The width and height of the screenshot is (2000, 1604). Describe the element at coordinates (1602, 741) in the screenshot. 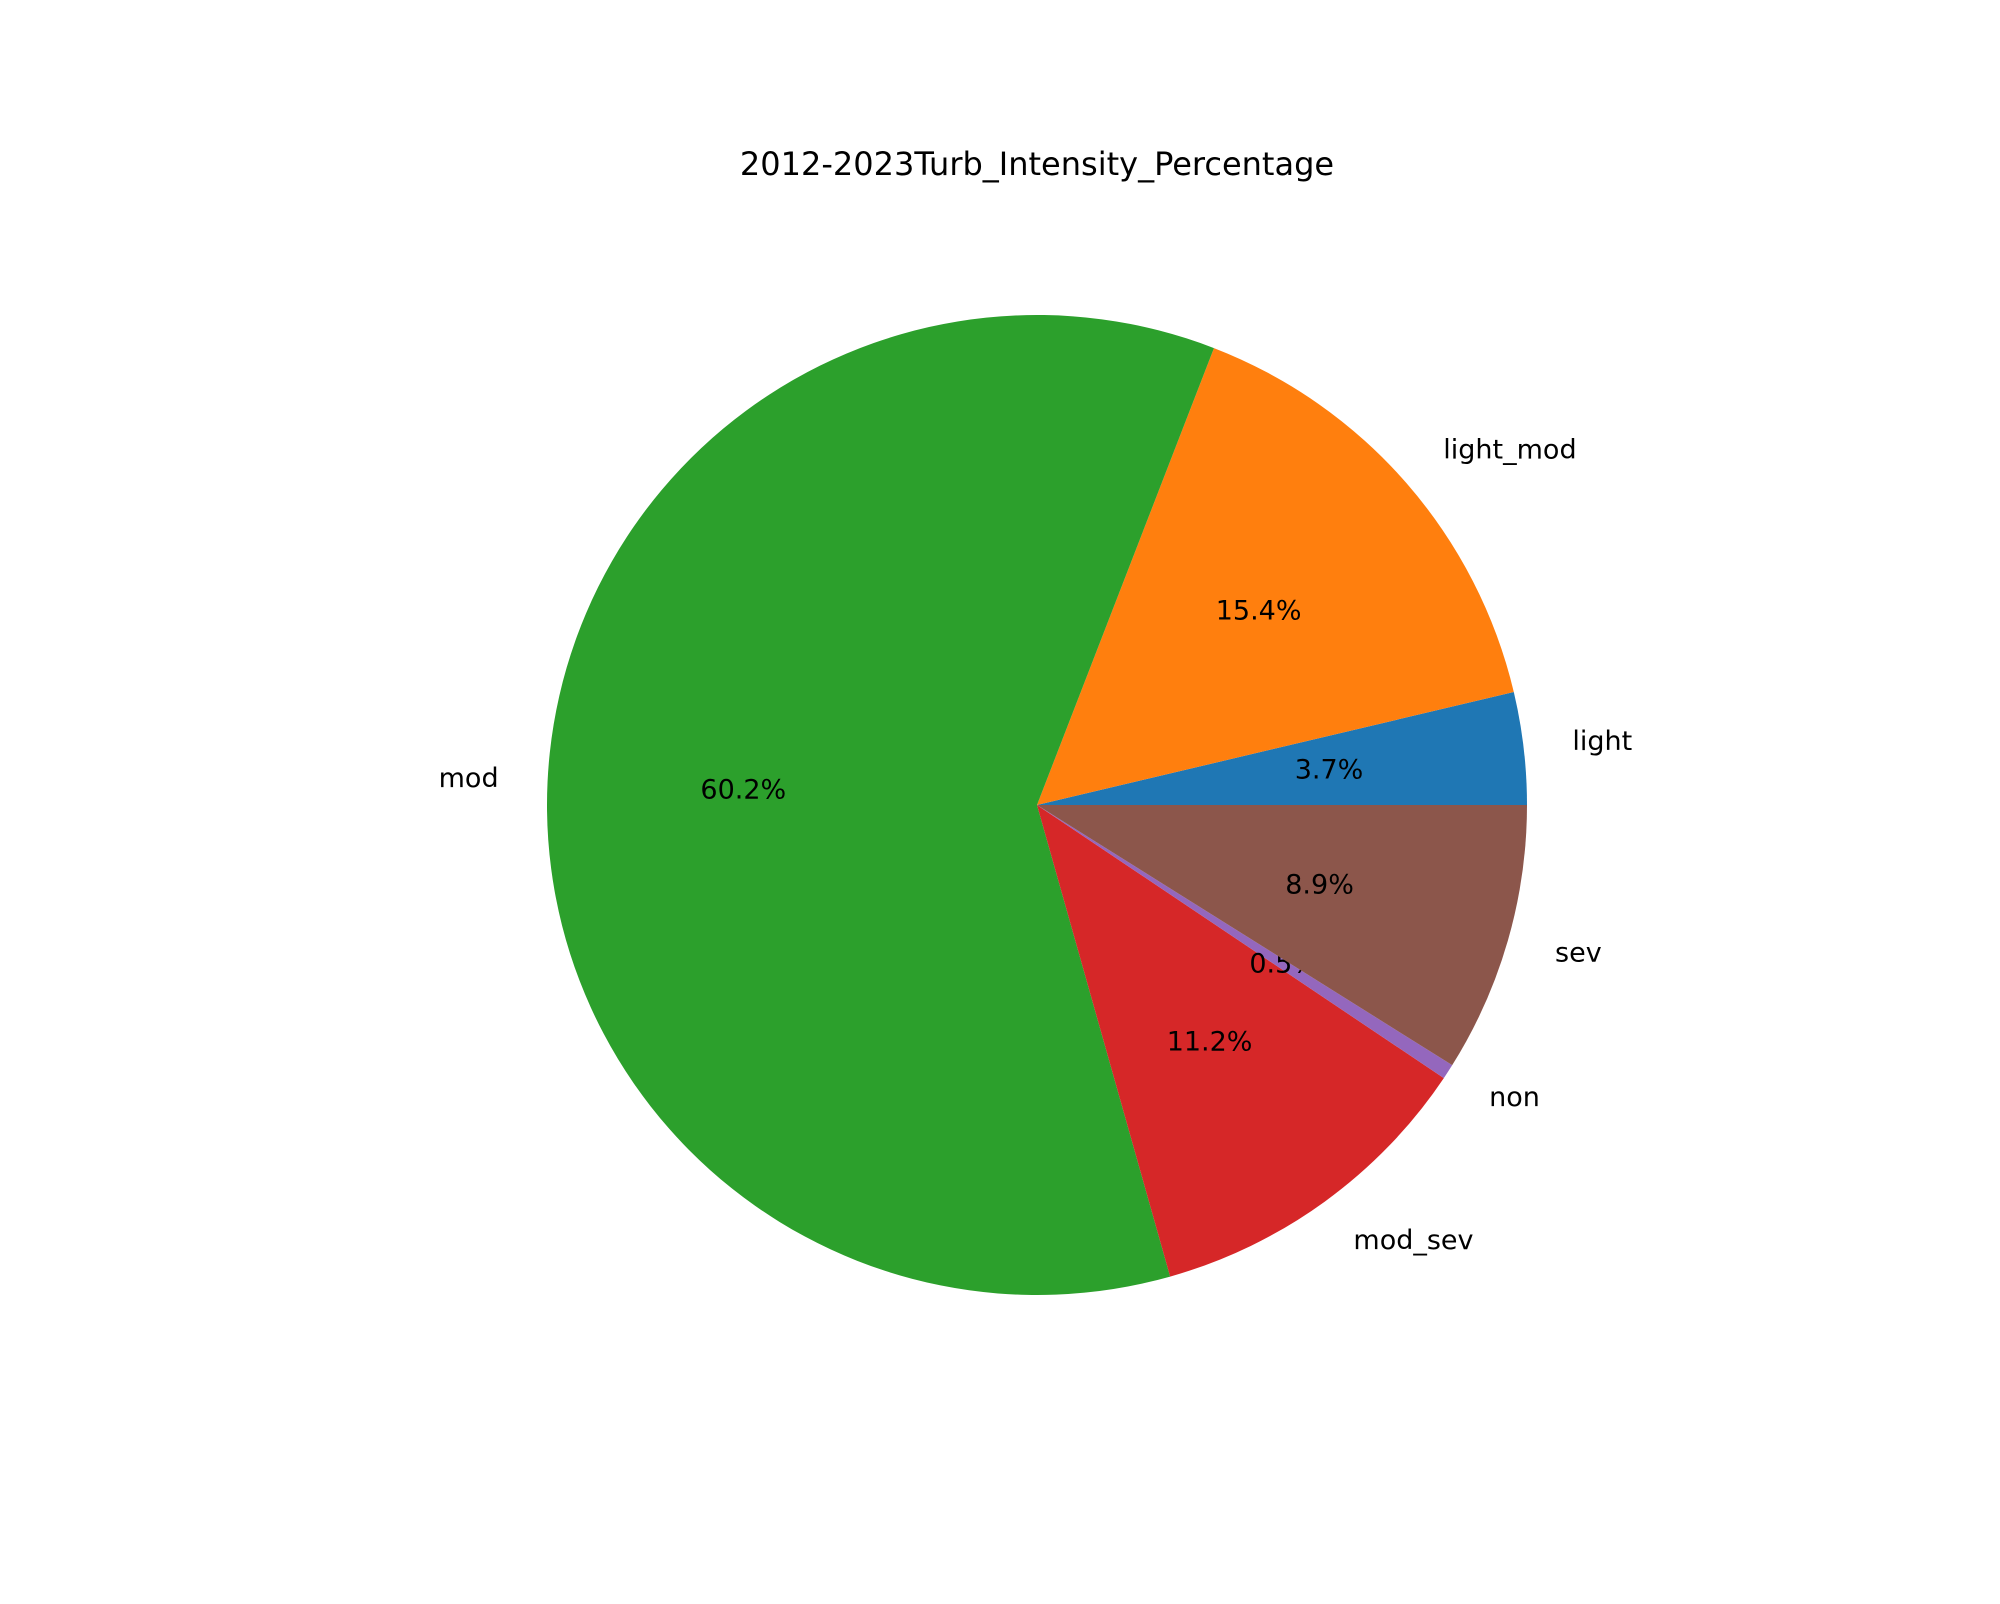

I see `slice-label: light` at that location.